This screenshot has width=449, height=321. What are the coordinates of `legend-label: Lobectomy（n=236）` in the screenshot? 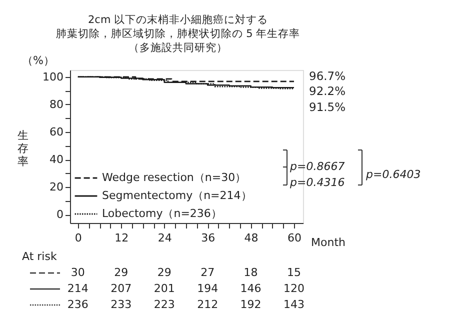 It's located at (162, 213).